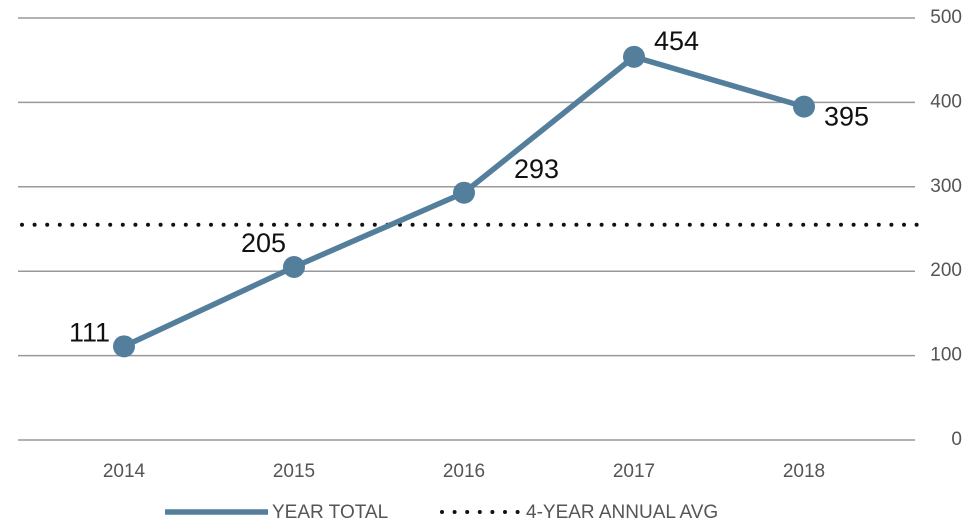  I want to click on y-tick-label: 400, so click(946, 101).